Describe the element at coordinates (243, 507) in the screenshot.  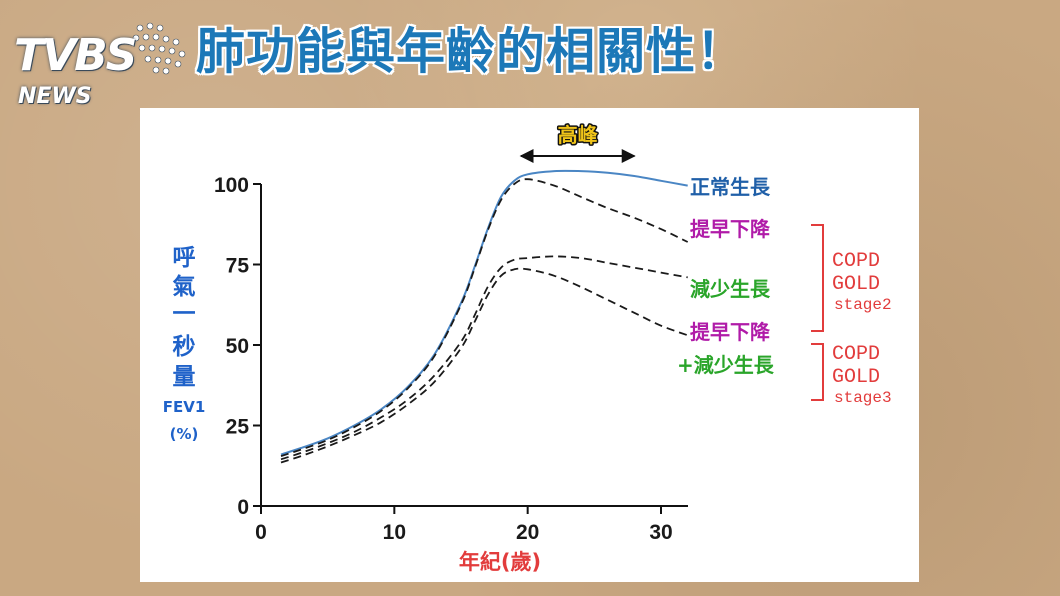
I see `y-tick-label: 0` at that location.